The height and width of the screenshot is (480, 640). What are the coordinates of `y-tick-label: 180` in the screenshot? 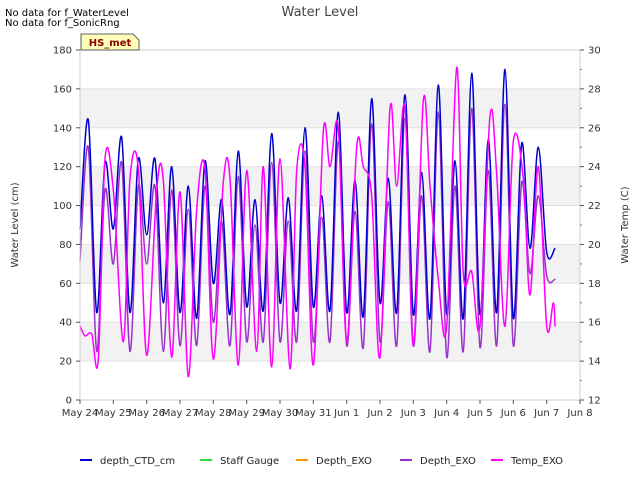 It's located at (62, 51).